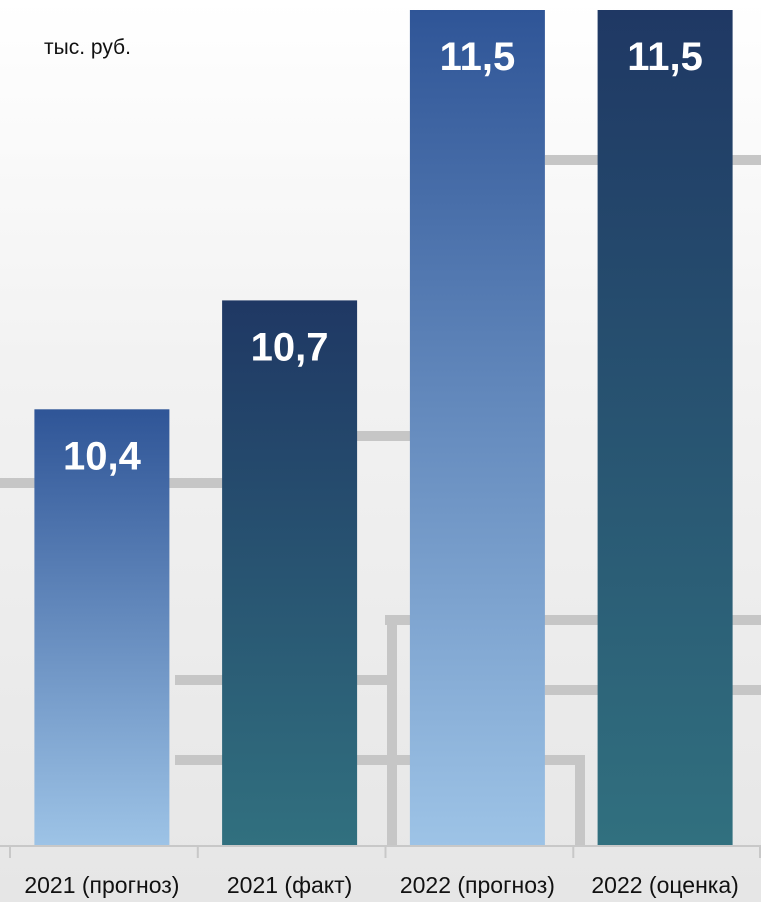 The height and width of the screenshot is (902, 761). I want to click on data-label-2: 10,7, so click(290, 347).